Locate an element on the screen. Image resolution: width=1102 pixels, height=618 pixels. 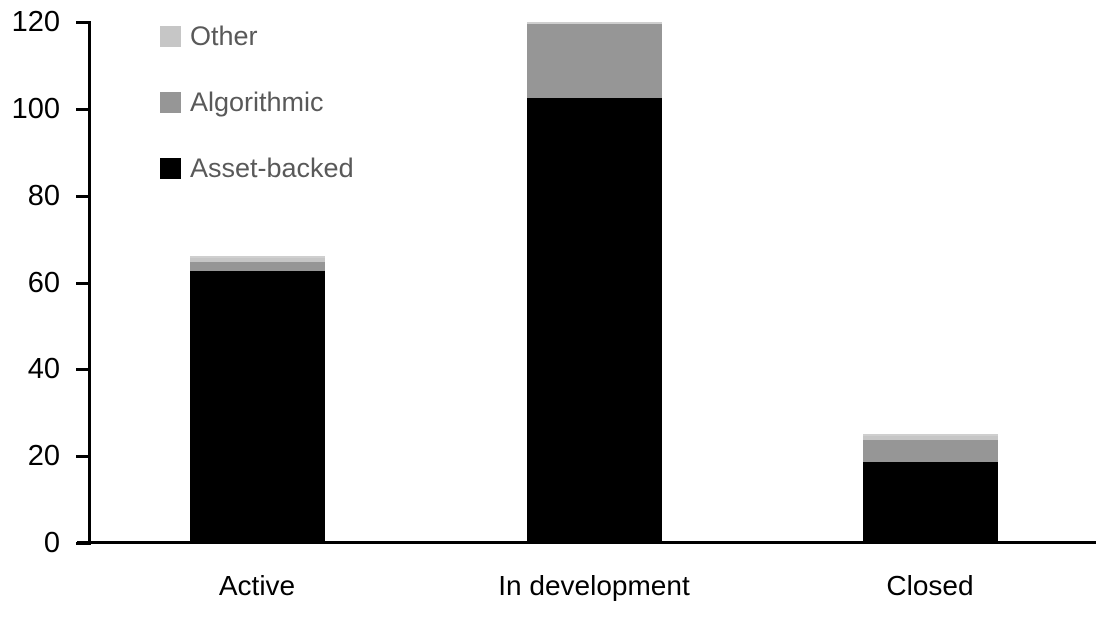
bar-active is located at coordinates (257, 399).